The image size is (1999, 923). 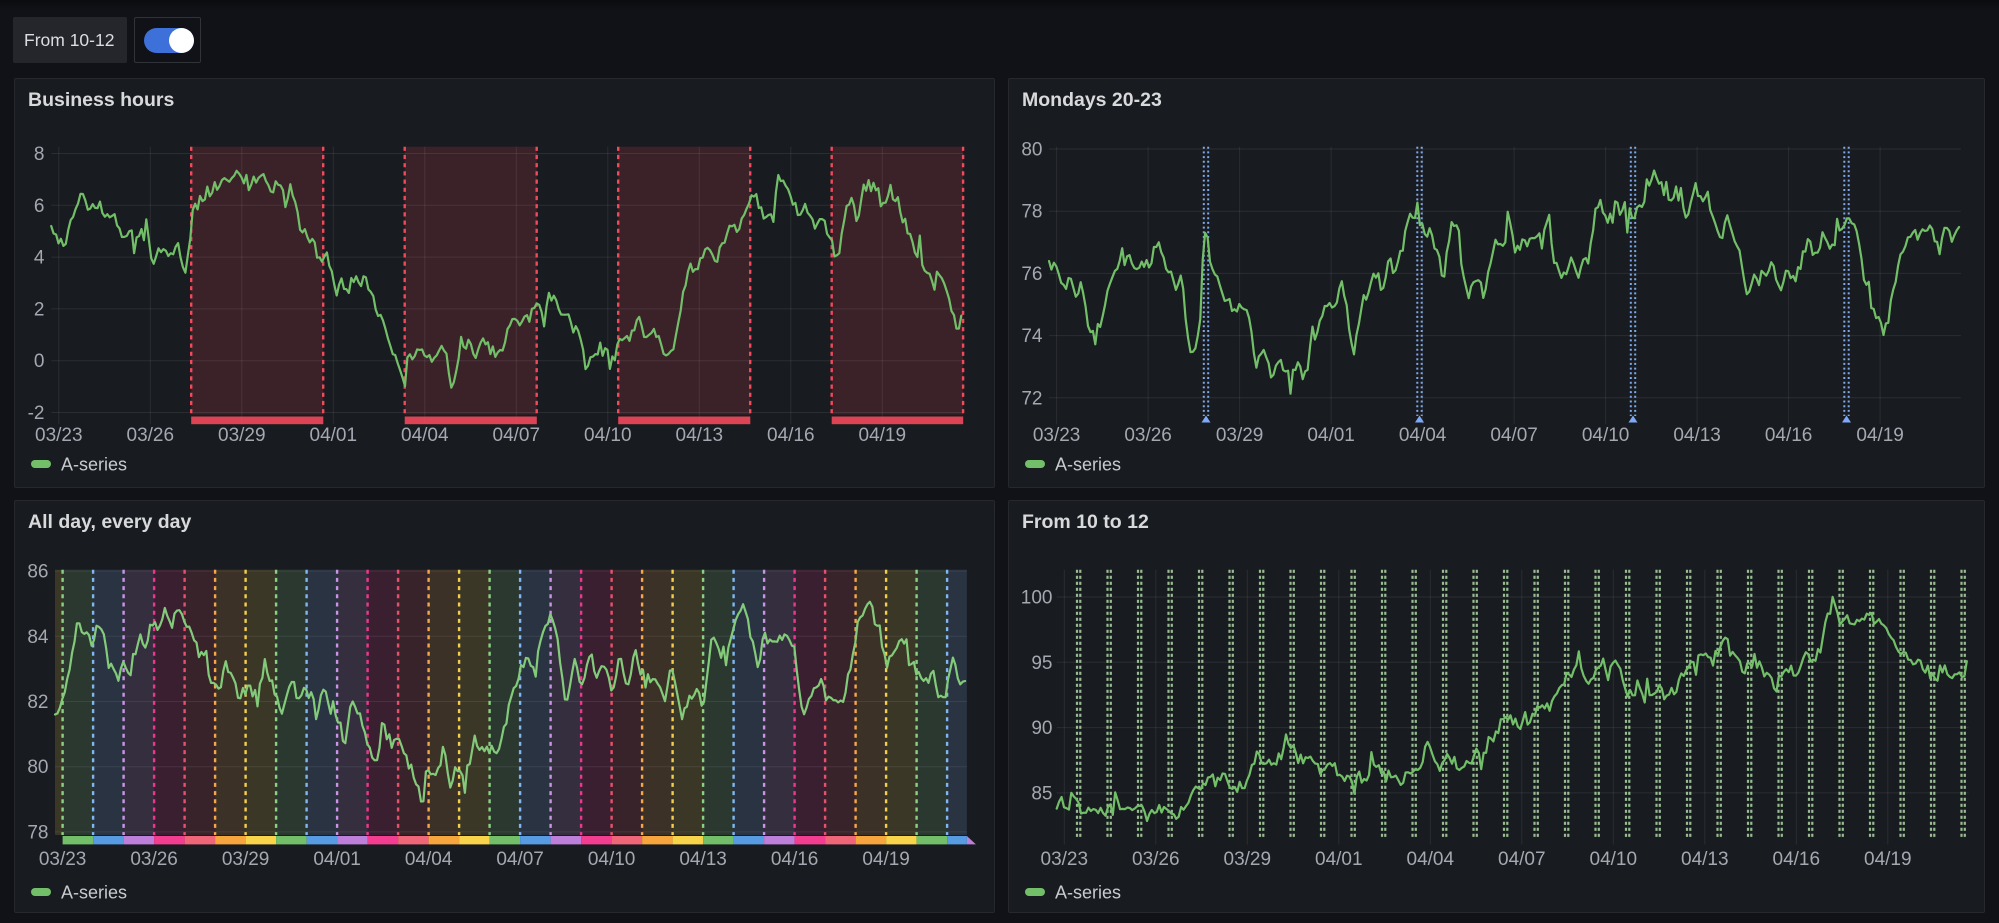 I want to click on svg-text: 74, so click(x=1032, y=336).